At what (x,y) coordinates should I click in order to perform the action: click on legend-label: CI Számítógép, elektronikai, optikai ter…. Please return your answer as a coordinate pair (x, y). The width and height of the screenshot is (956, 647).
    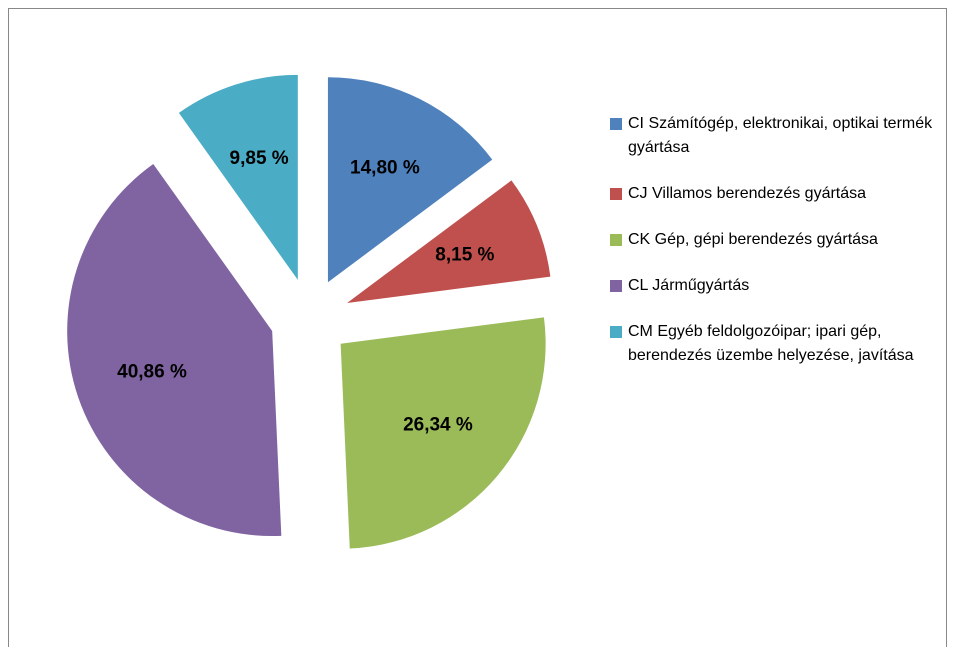
    Looking at the image, I should click on (780, 135).